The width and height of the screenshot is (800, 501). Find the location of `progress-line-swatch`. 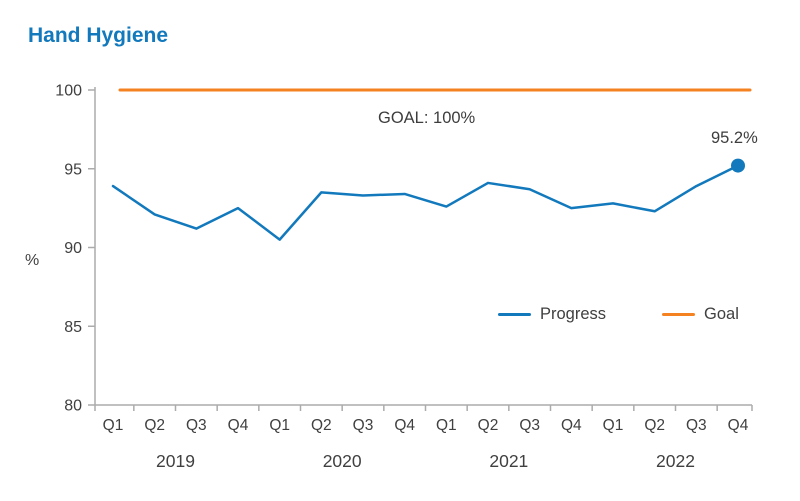

progress-line-swatch is located at coordinates (514, 314).